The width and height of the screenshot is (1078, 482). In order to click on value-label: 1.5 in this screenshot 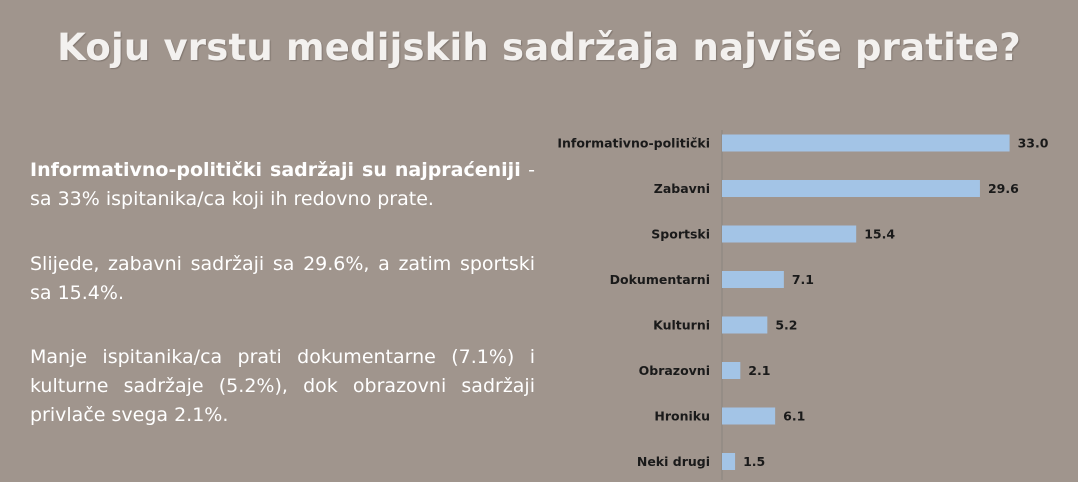, I will do `click(754, 461)`.